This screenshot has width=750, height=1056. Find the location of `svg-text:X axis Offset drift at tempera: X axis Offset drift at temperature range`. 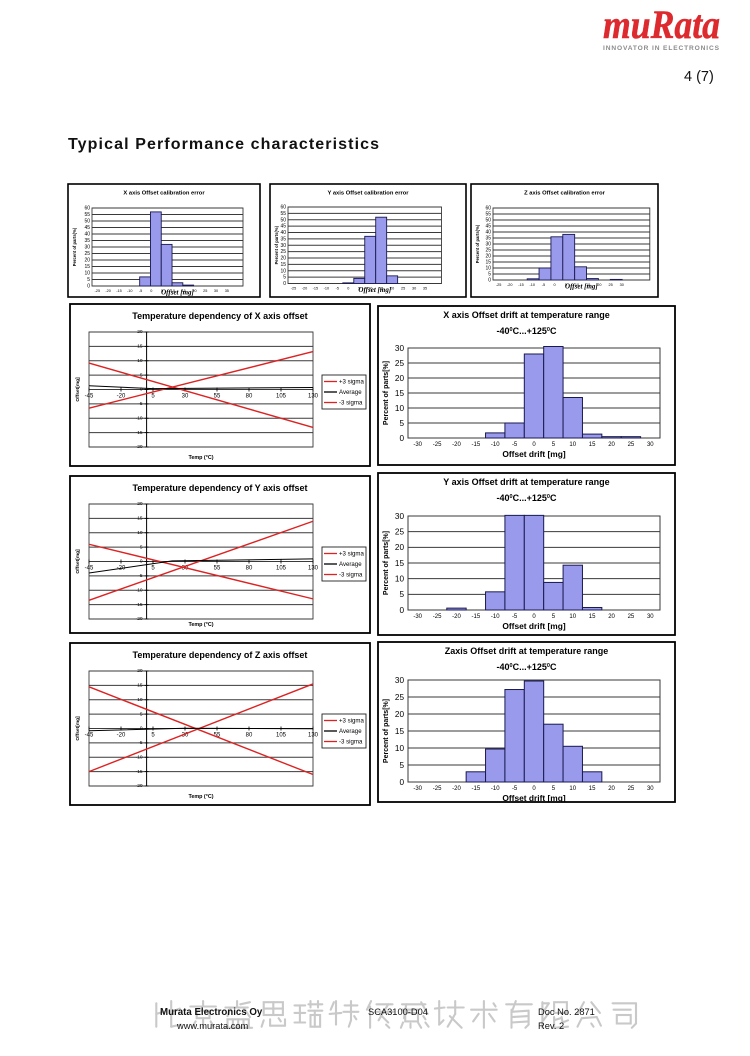

svg-text:X axis Offset drift at tempera: X axis Offset drift at temperature range is located at coordinates (526, 315).